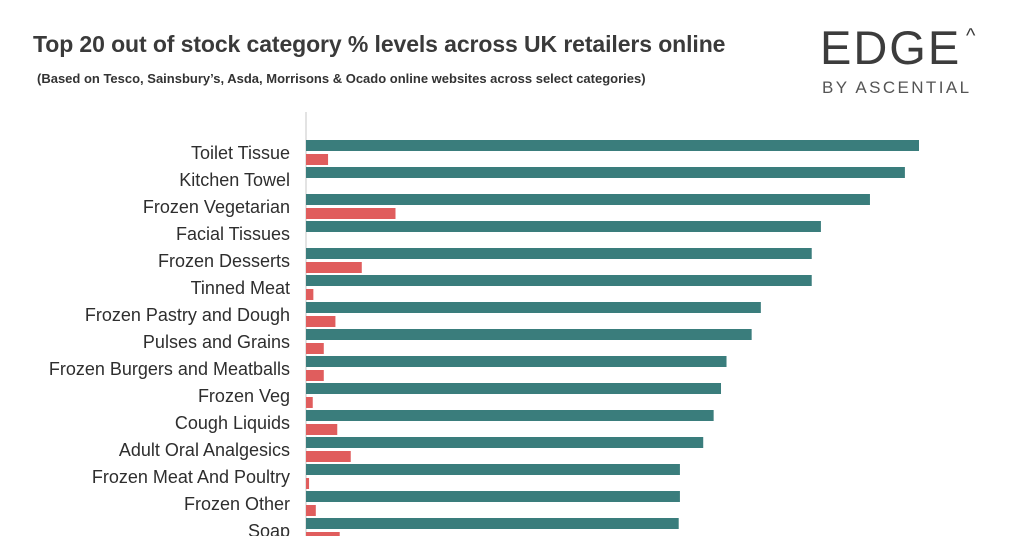 This screenshot has width=1024, height=536. Describe the element at coordinates (237, 504) in the screenshot. I see `category-label: Frozen Other` at that location.